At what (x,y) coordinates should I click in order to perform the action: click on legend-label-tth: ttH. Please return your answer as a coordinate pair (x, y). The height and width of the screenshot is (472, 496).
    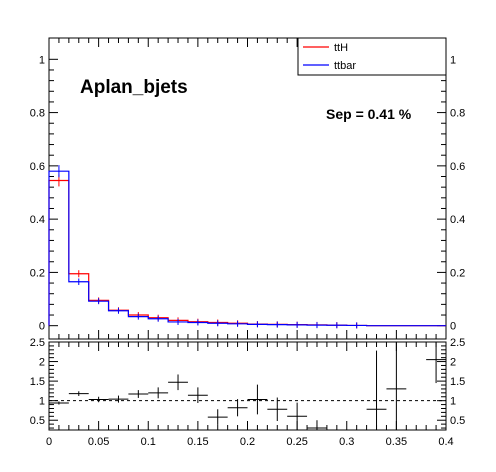
    Looking at the image, I should click on (341, 48).